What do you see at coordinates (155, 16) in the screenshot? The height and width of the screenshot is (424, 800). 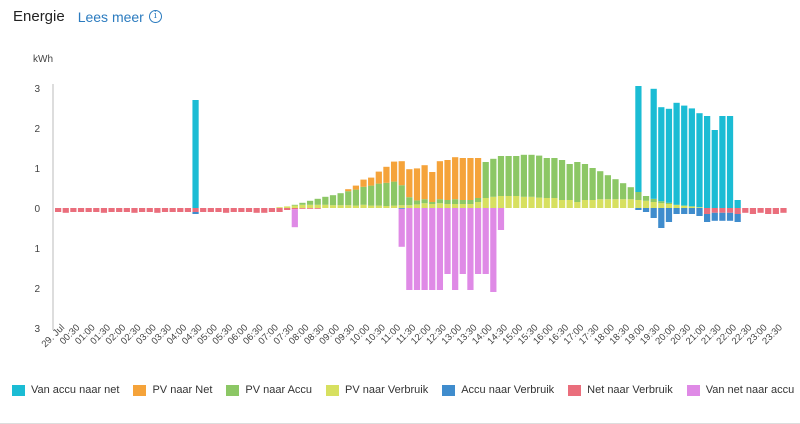 I see `info-icon: i` at bounding box center [155, 16].